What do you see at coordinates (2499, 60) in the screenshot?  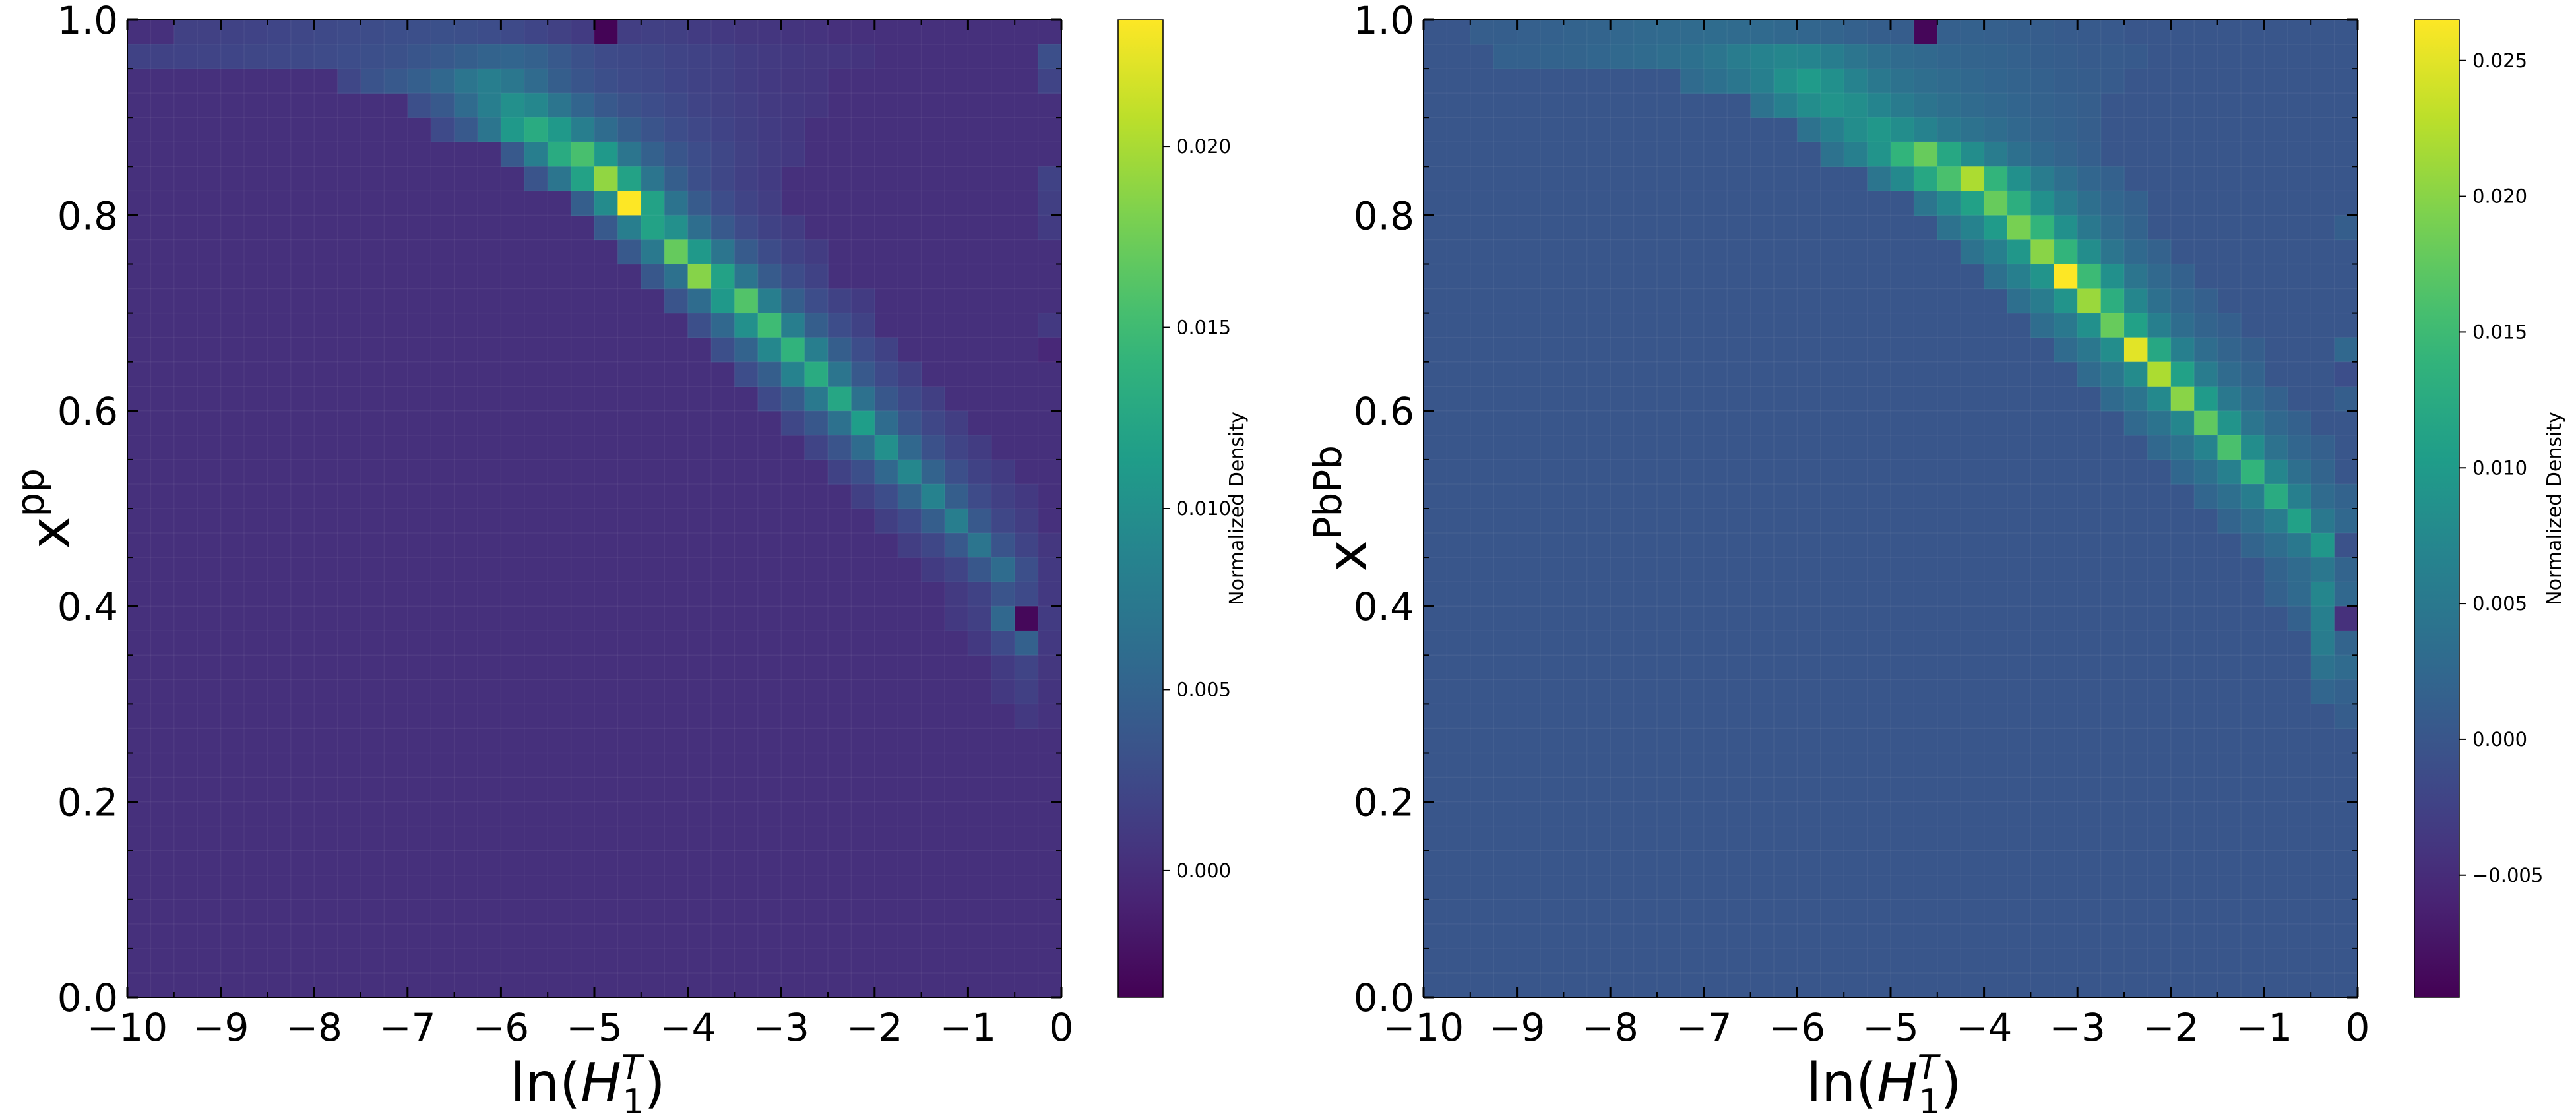 I see `colorbar-tick-label: 0.025` at bounding box center [2499, 60].